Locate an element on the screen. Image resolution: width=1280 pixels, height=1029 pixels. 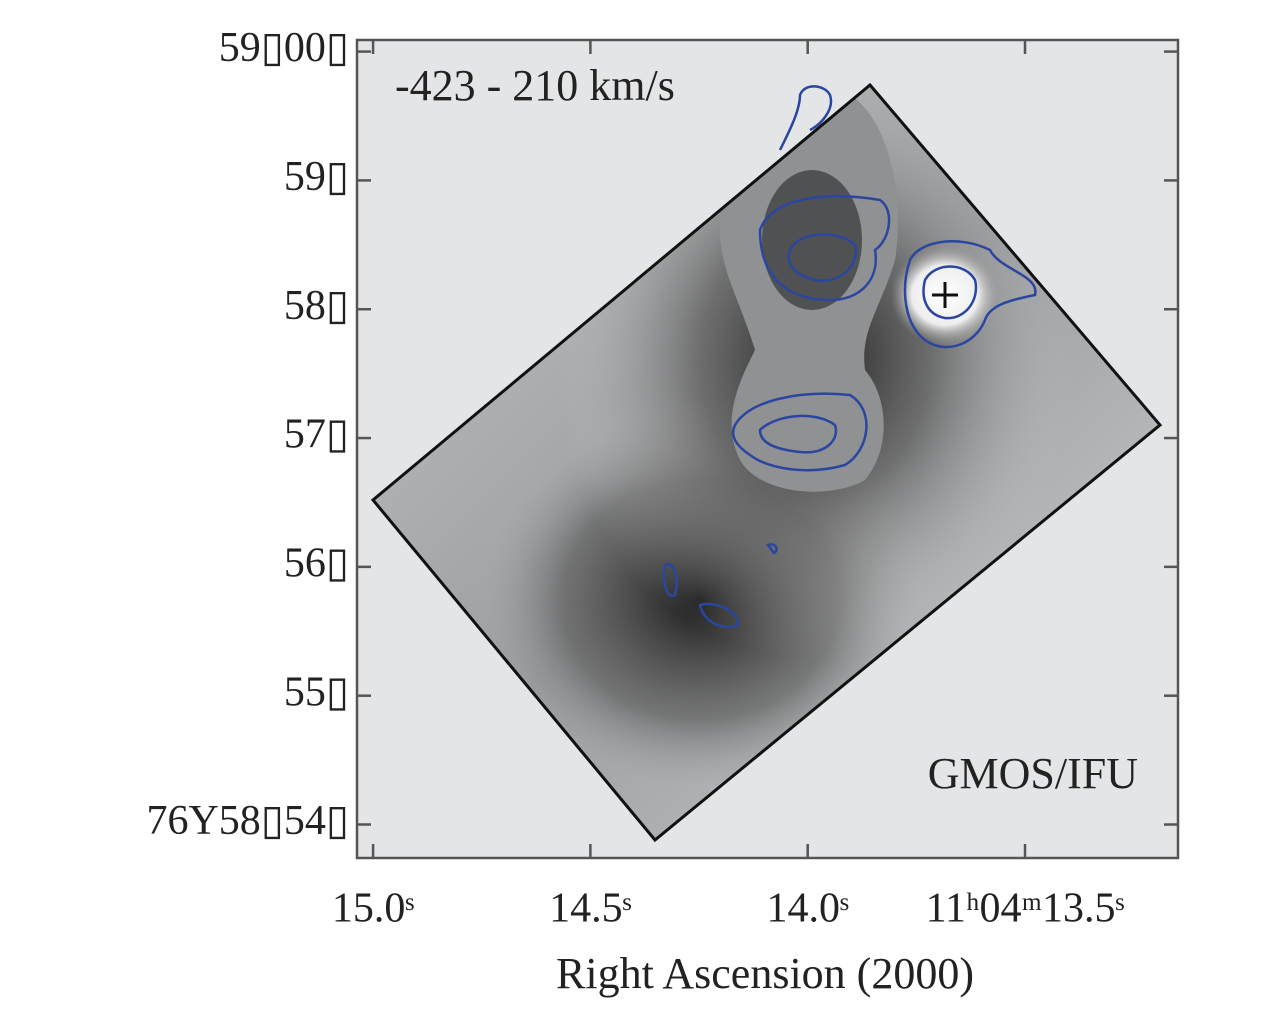
nucleus-marker is located at coordinates (945, 295).